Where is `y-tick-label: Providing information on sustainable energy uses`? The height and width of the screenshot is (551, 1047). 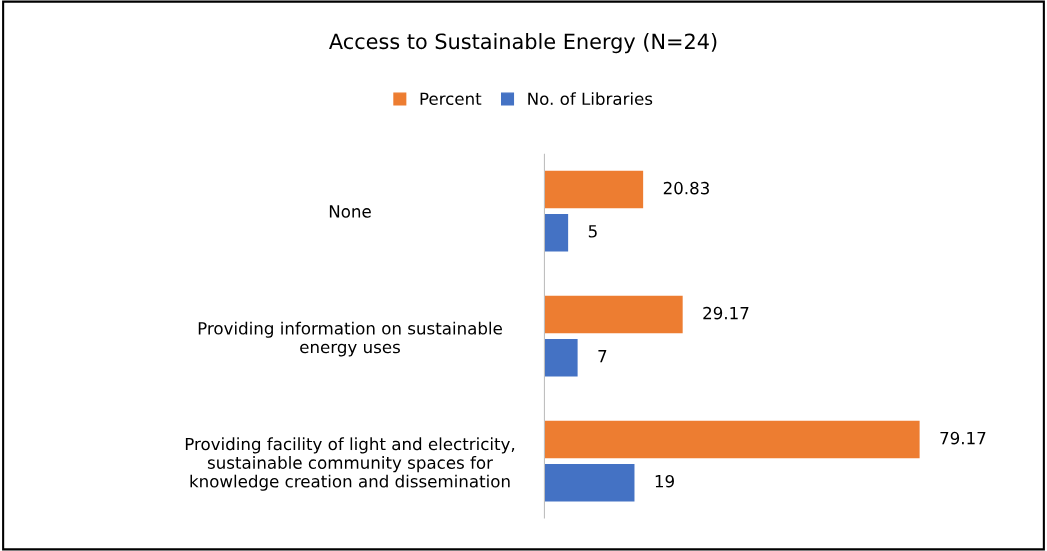
y-tick-label: Providing information on sustainable energy uses is located at coordinates (350, 339).